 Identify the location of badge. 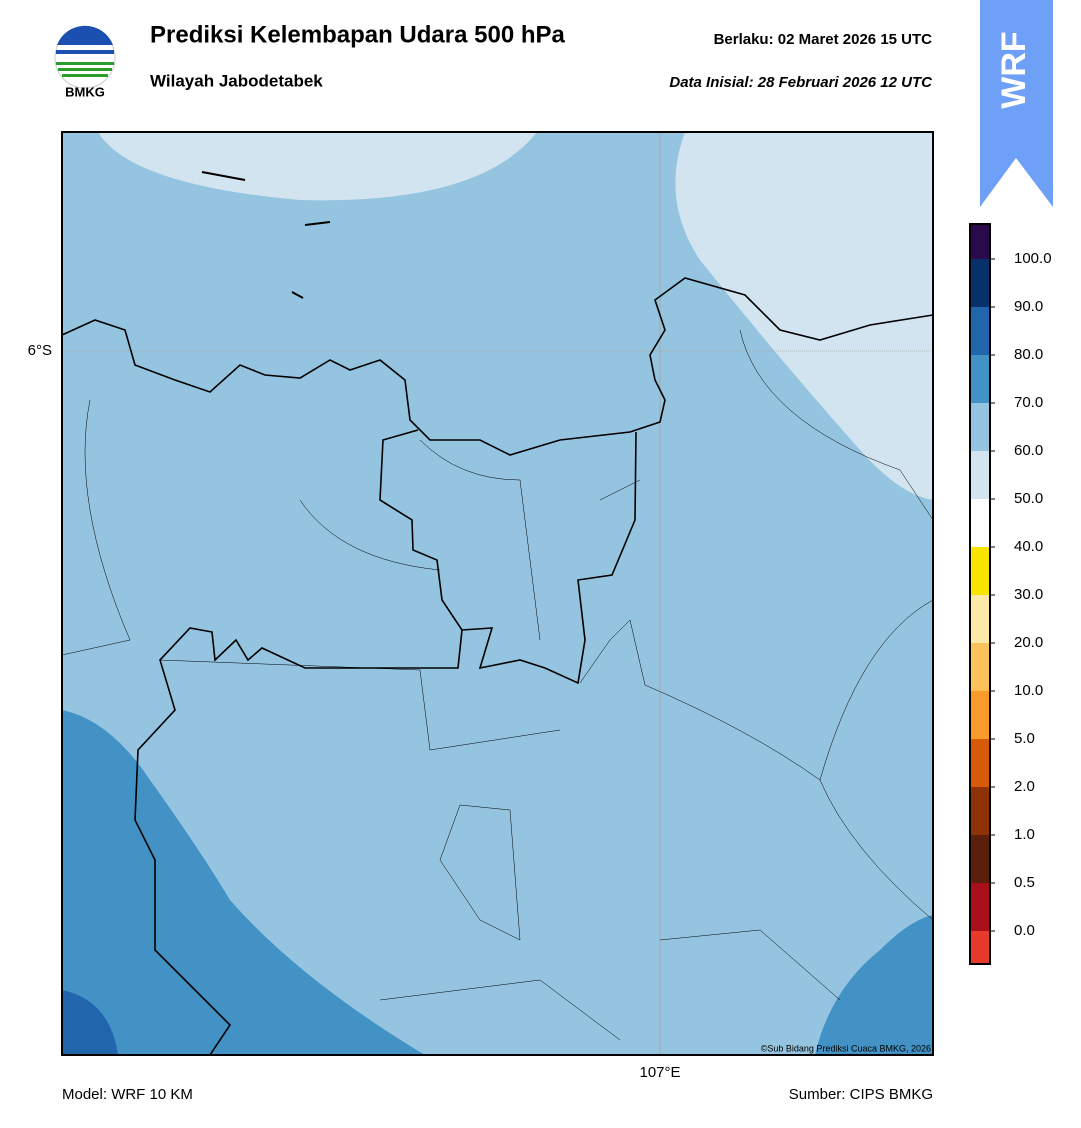
(1016, 103).